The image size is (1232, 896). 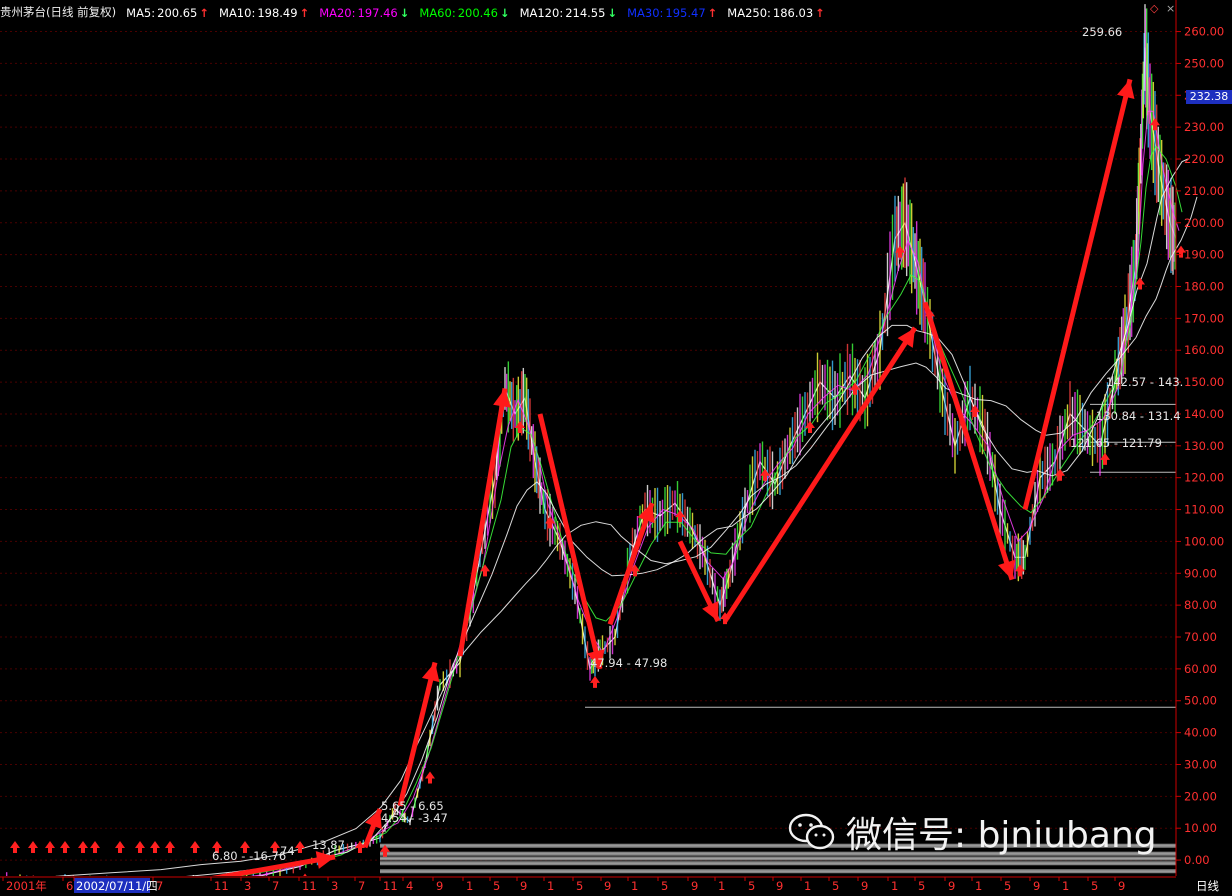 I want to click on ma-value: 198.49, so click(x=277, y=13).